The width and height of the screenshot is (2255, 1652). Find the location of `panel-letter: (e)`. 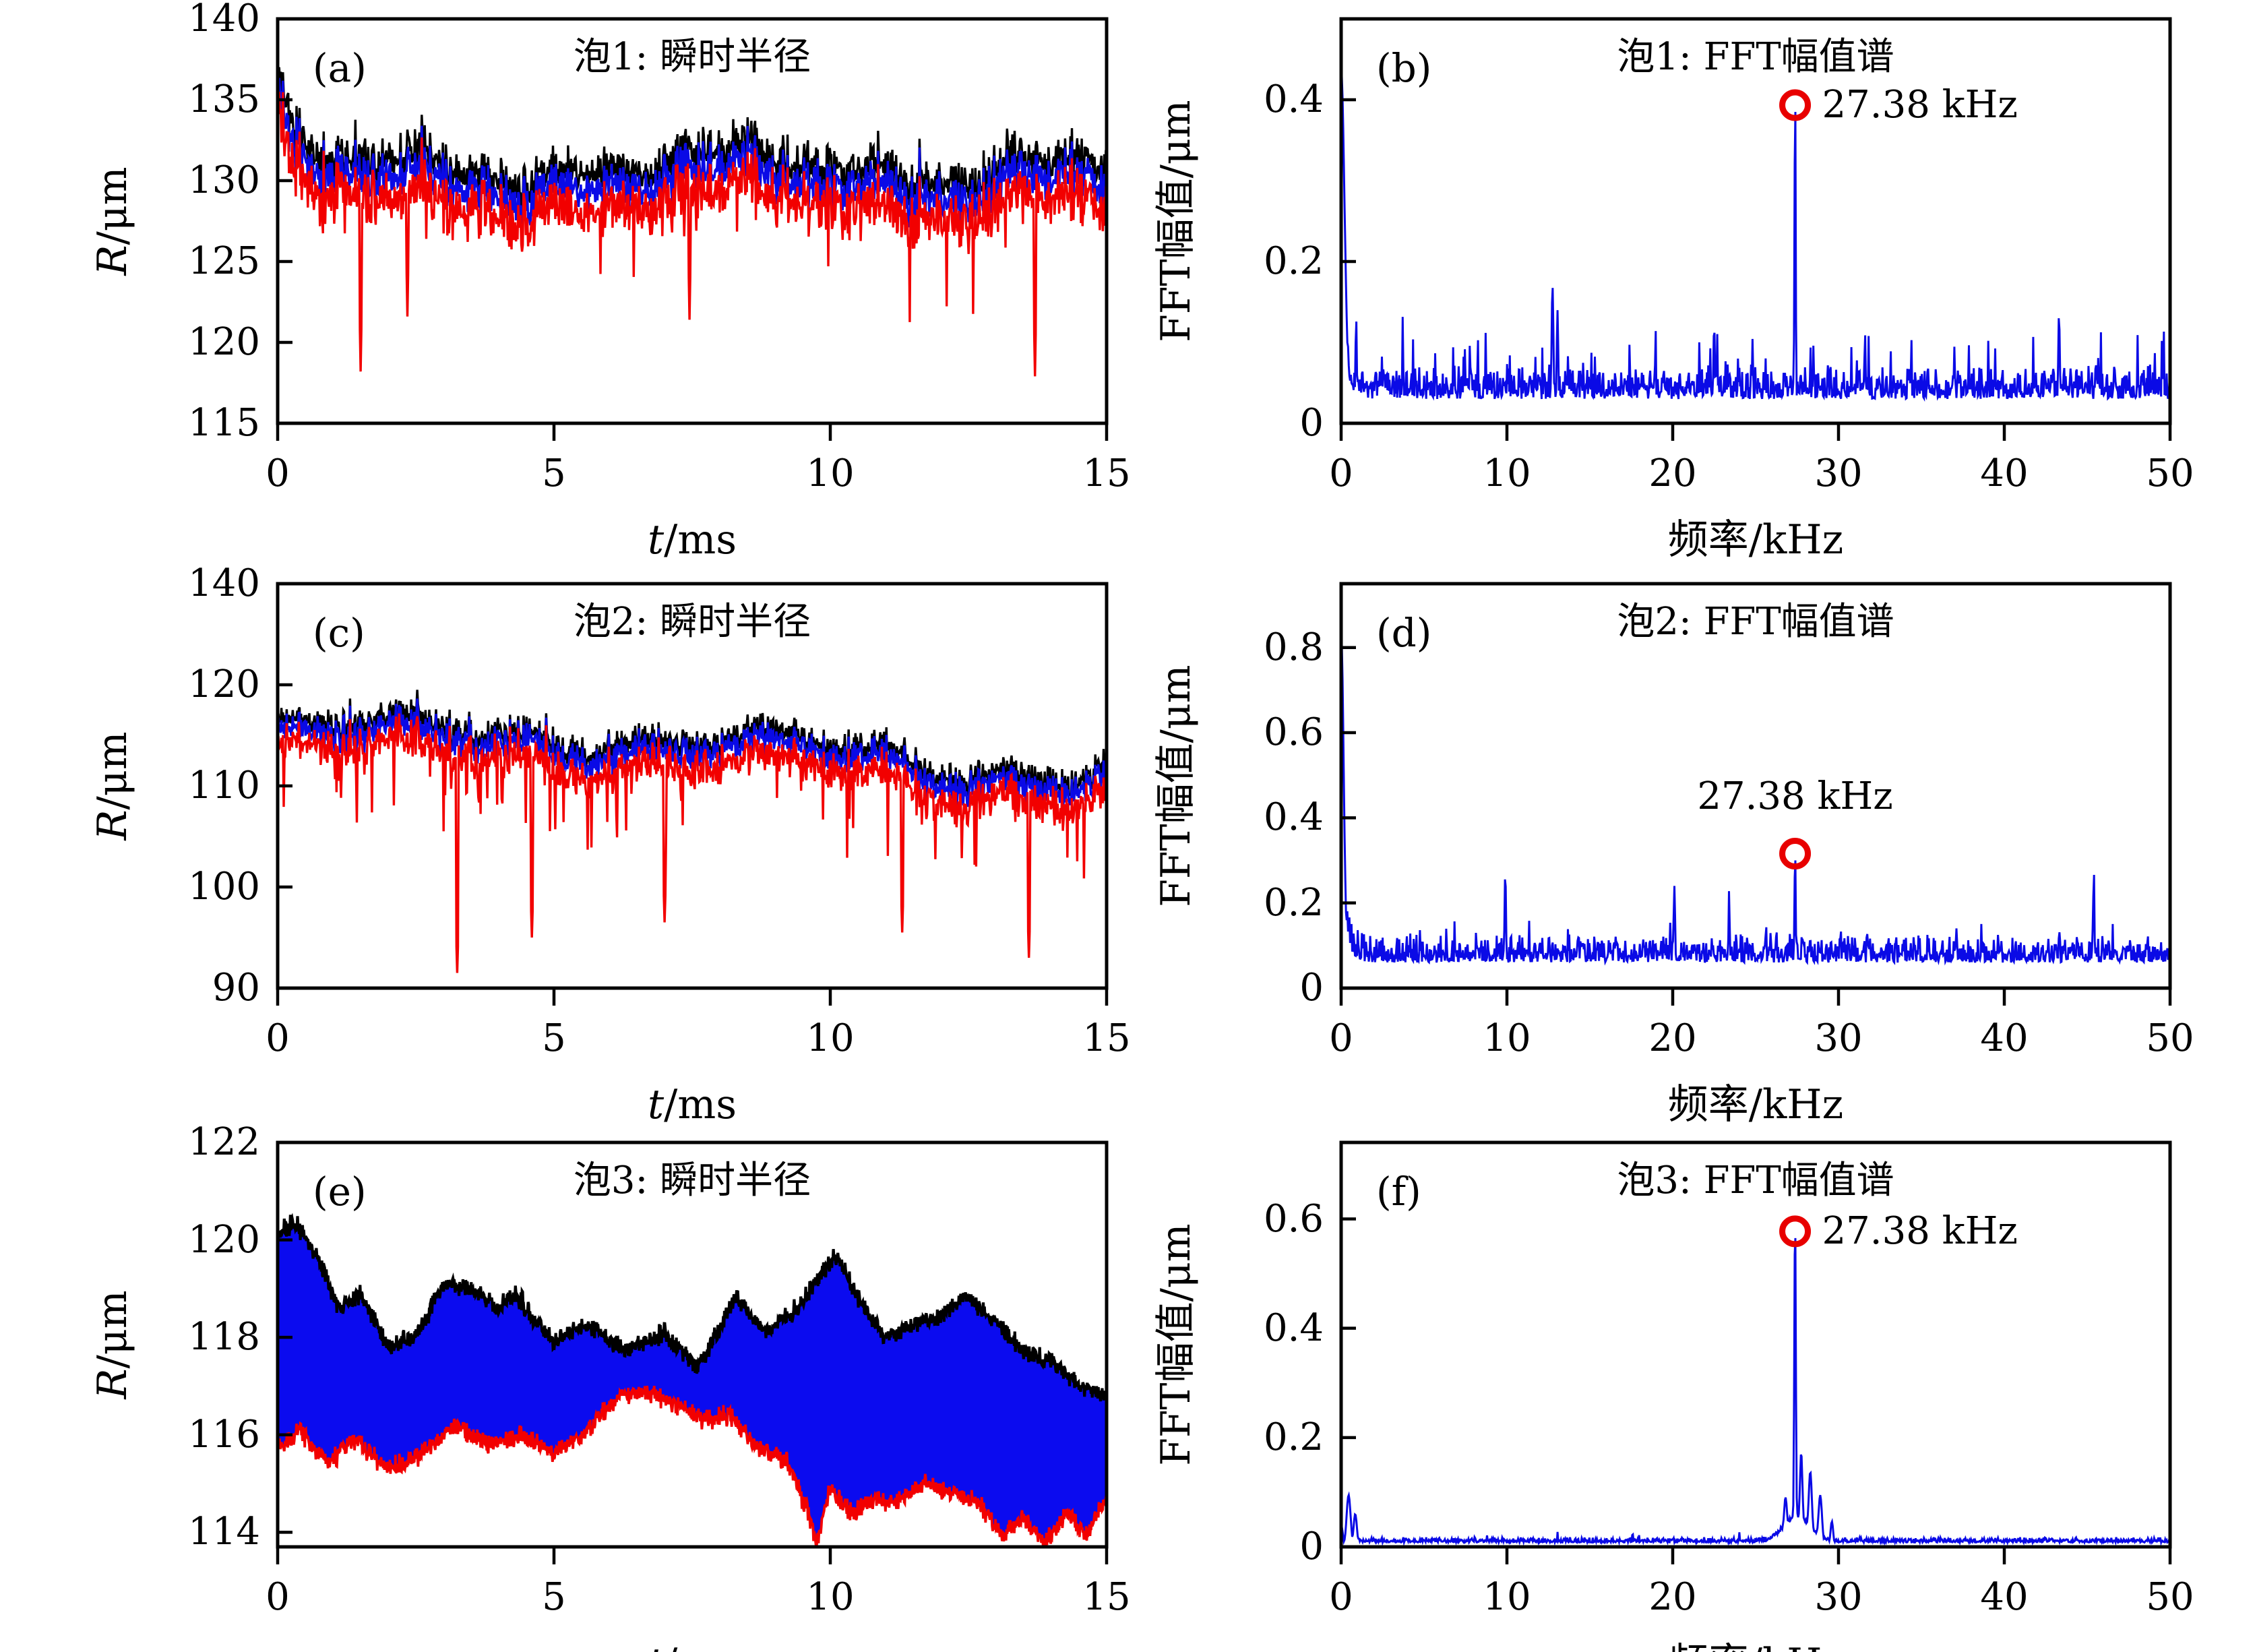

panel-letter: (e) is located at coordinates (340, 1192).